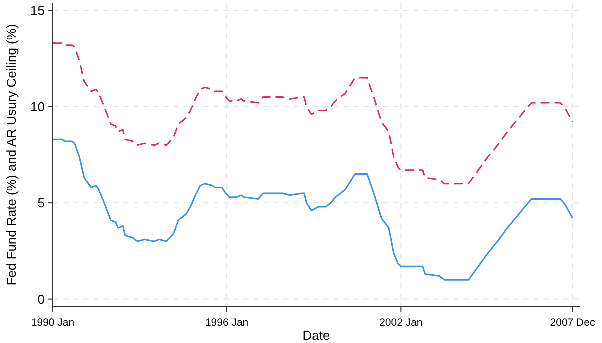 This screenshot has height=343, width=602. I want to click on x-tick-label: 1990 Jan, so click(53, 323).